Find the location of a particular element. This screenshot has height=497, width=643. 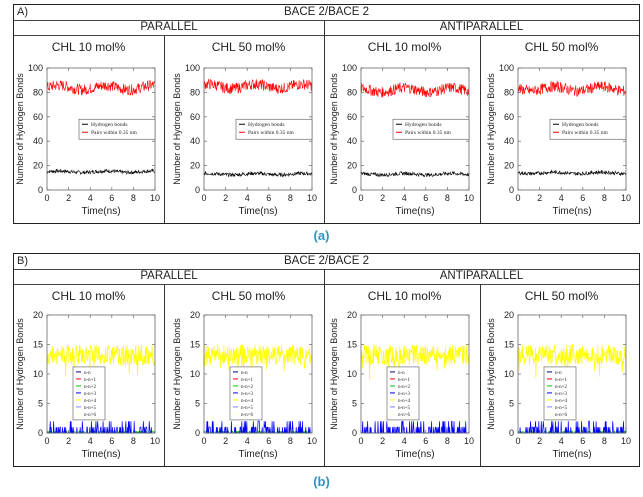

legend-box is located at coordinates (274, 129).